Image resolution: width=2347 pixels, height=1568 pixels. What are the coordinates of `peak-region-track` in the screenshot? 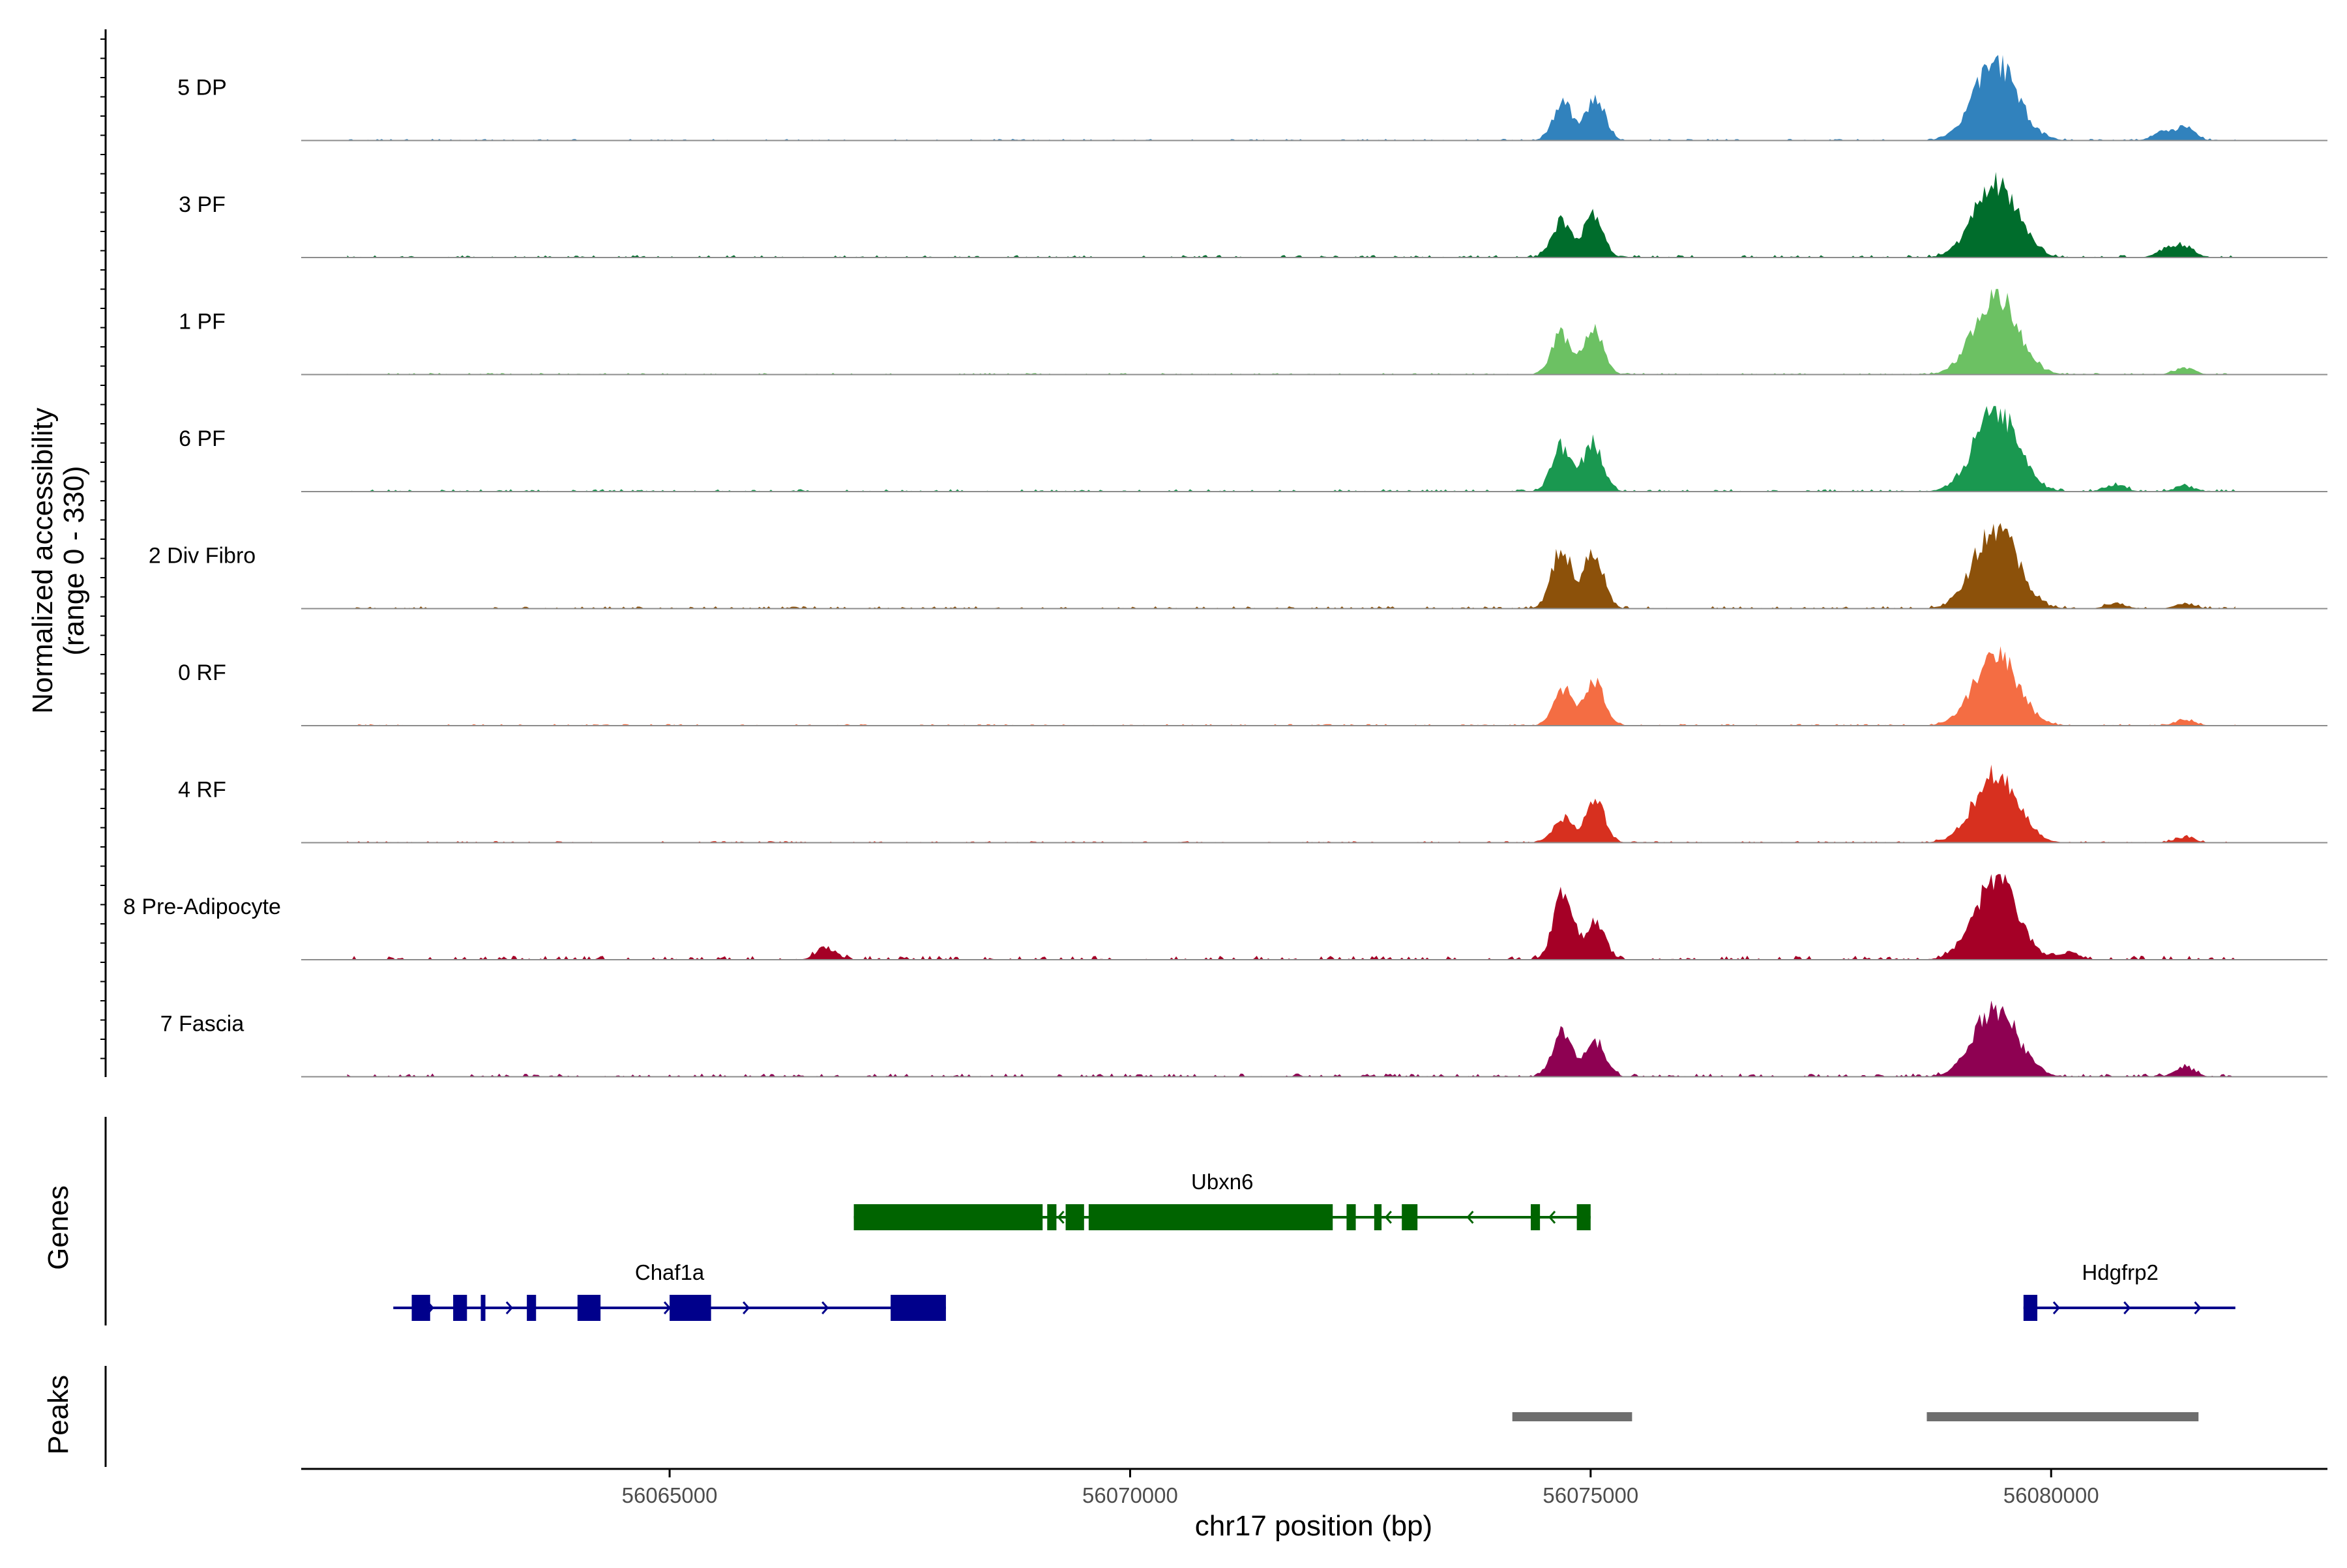 It's located at (1855, 1417).